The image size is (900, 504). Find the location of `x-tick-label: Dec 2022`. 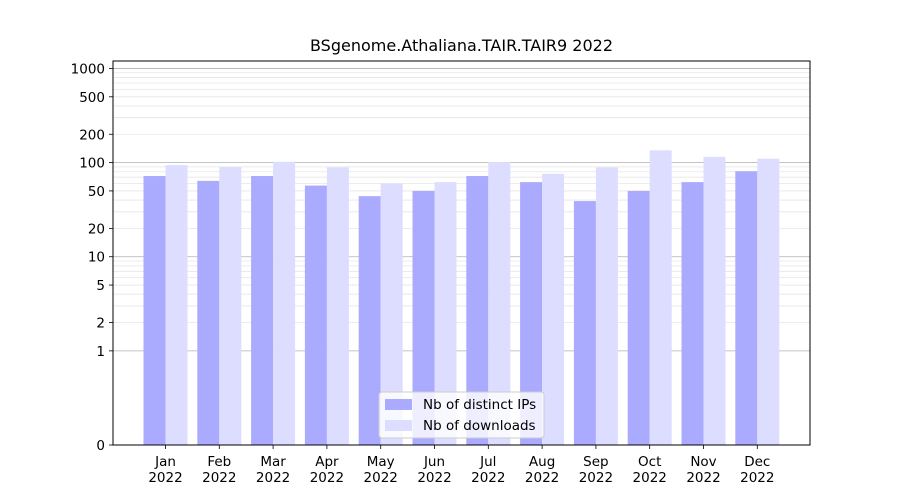

x-tick-label: Dec 2022 is located at coordinates (757, 470).